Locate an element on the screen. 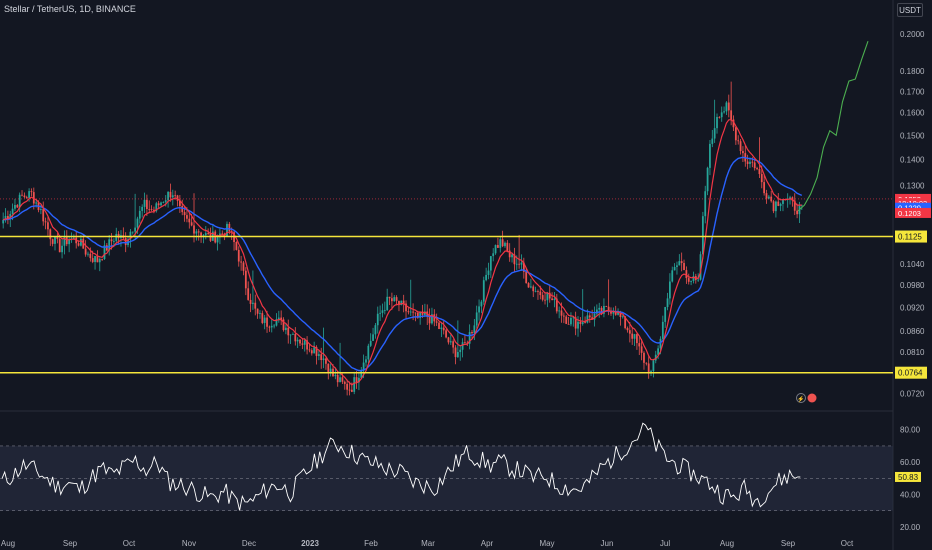 This screenshot has height=550, width=932. price-tick-label: 0.1600 is located at coordinates (912, 113).